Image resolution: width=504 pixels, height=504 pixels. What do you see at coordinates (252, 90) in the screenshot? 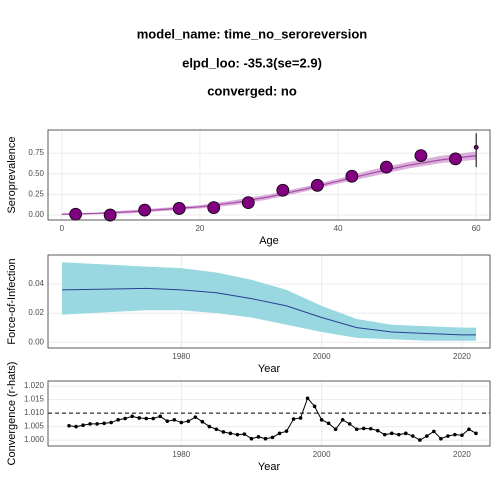
I see `title-line: converged: no` at bounding box center [252, 90].